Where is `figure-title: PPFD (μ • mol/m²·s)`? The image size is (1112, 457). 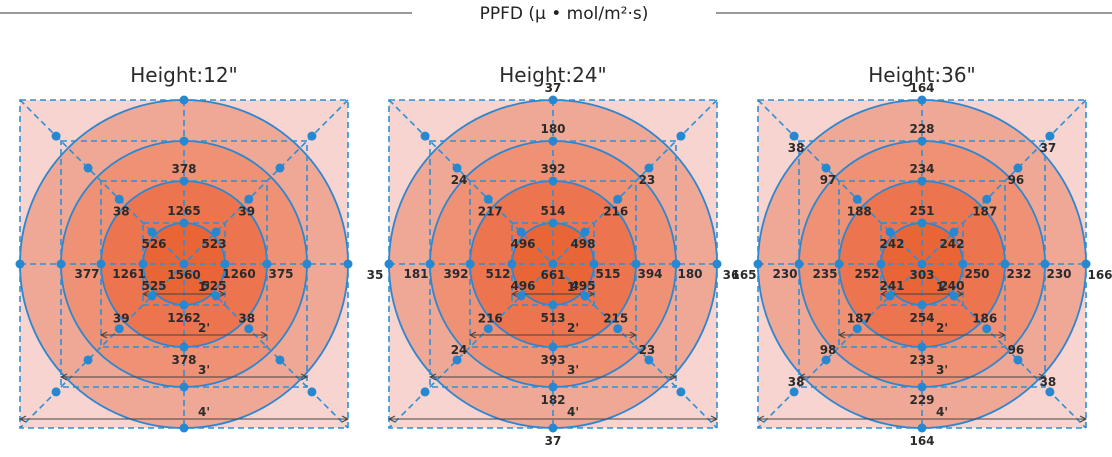
figure-title: PPFD (μ • mol/m²·s) is located at coordinates (564, 14).